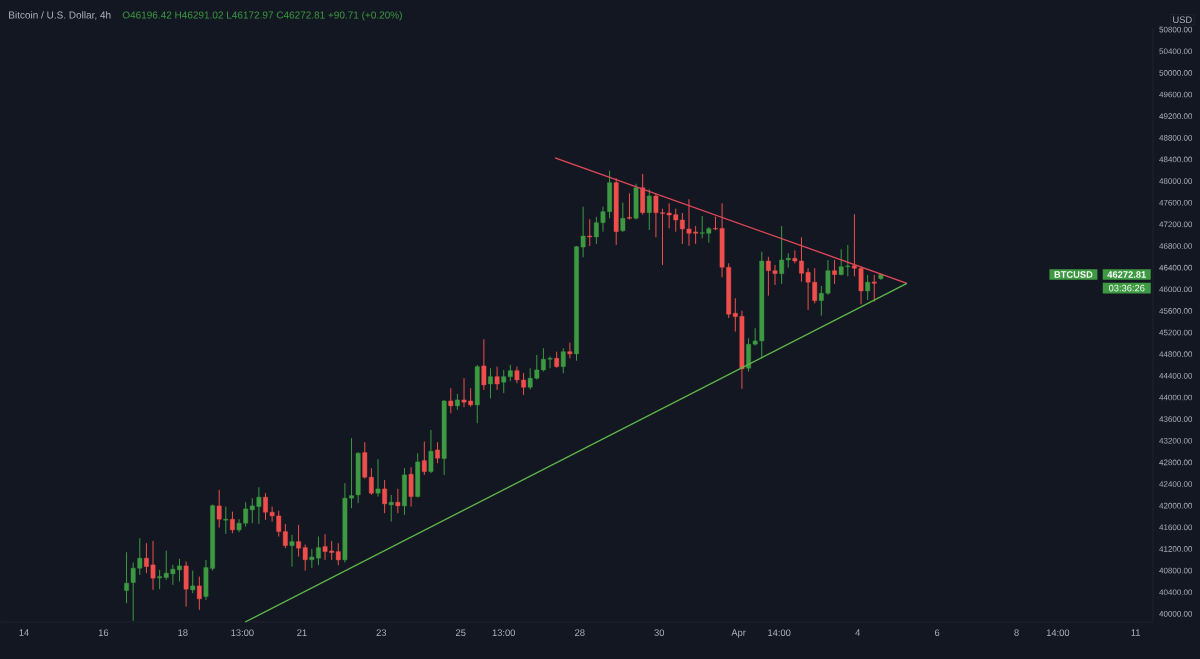 The width and height of the screenshot is (1200, 659). What do you see at coordinates (1176, 311) in the screenshot?
I see `y-tick-label: 45600.00` at bounding box center [1176, 311].